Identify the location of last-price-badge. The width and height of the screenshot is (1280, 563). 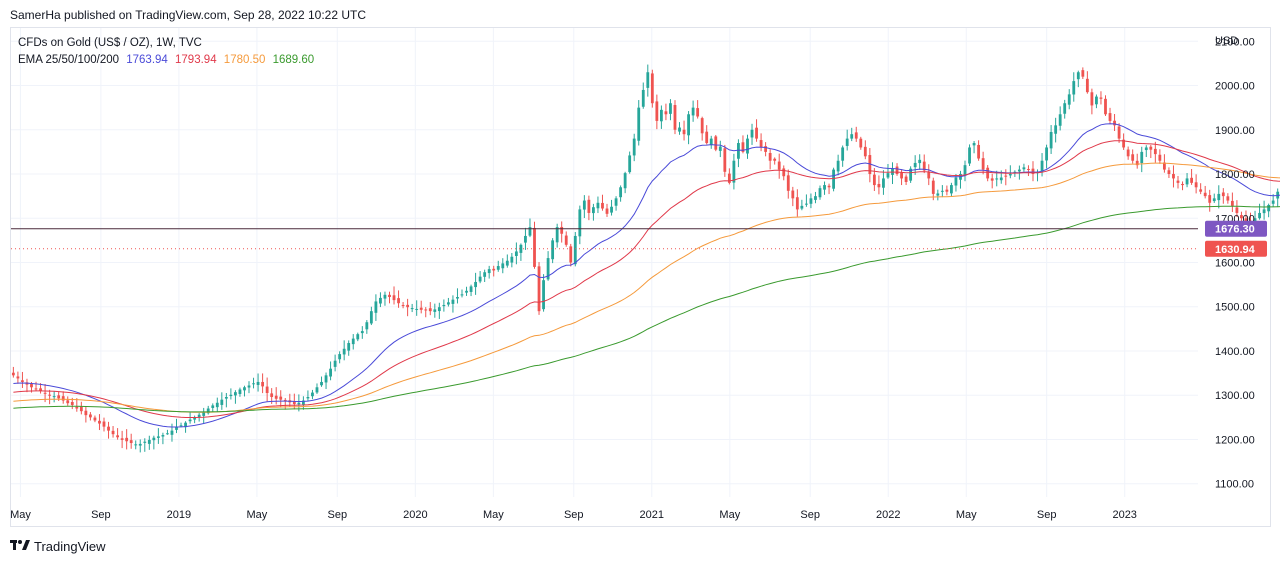
(1236, 248).